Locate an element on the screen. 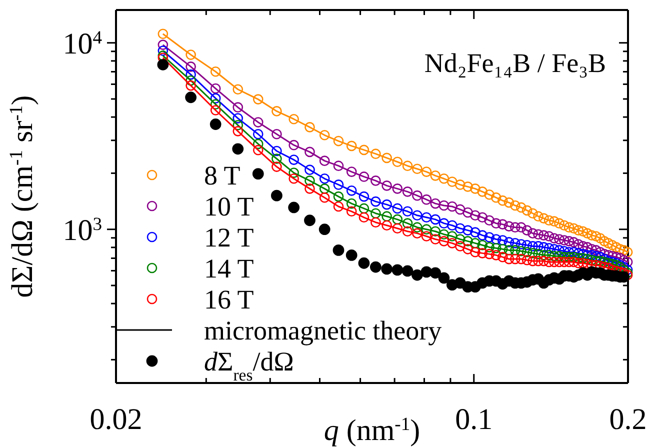 The width and height of the screenshot is (648, 448). y-tick-label: 10$^{4}$ is located at coordinates (82, 43).